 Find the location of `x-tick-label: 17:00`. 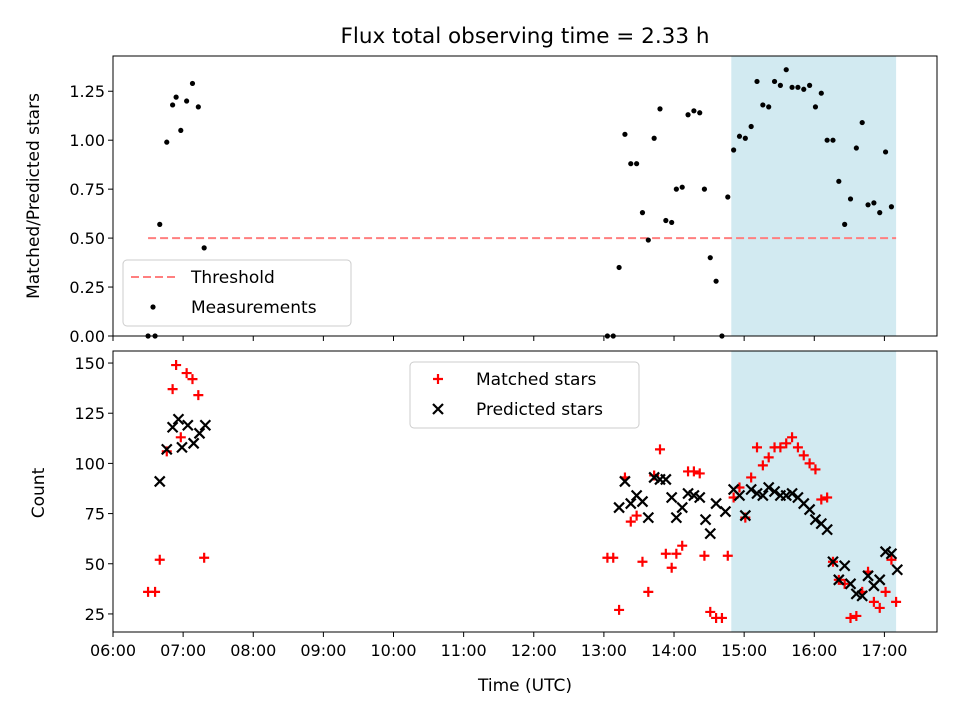

x-tick-label: 17:00 is located at coordinates (884, 650).